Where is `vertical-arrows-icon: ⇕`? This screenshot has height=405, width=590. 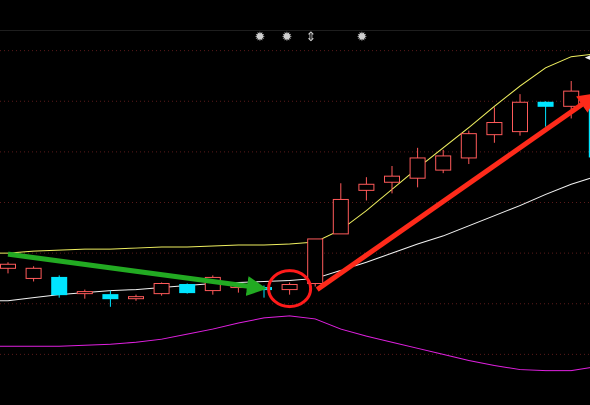 vertical-arrows-icon: ⇕ is located at coordinates (311, 37).